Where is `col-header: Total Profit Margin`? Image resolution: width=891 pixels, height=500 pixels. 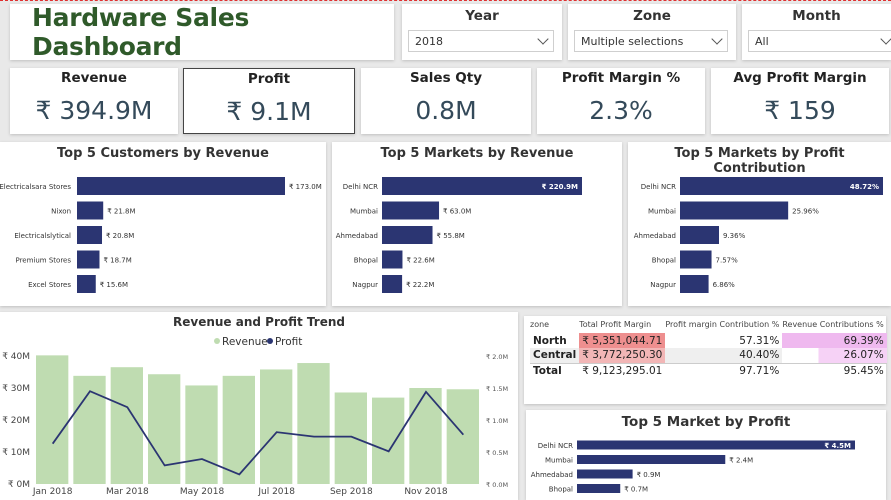
col-header: Total Profit Margin is located at coordinates (615, 324).